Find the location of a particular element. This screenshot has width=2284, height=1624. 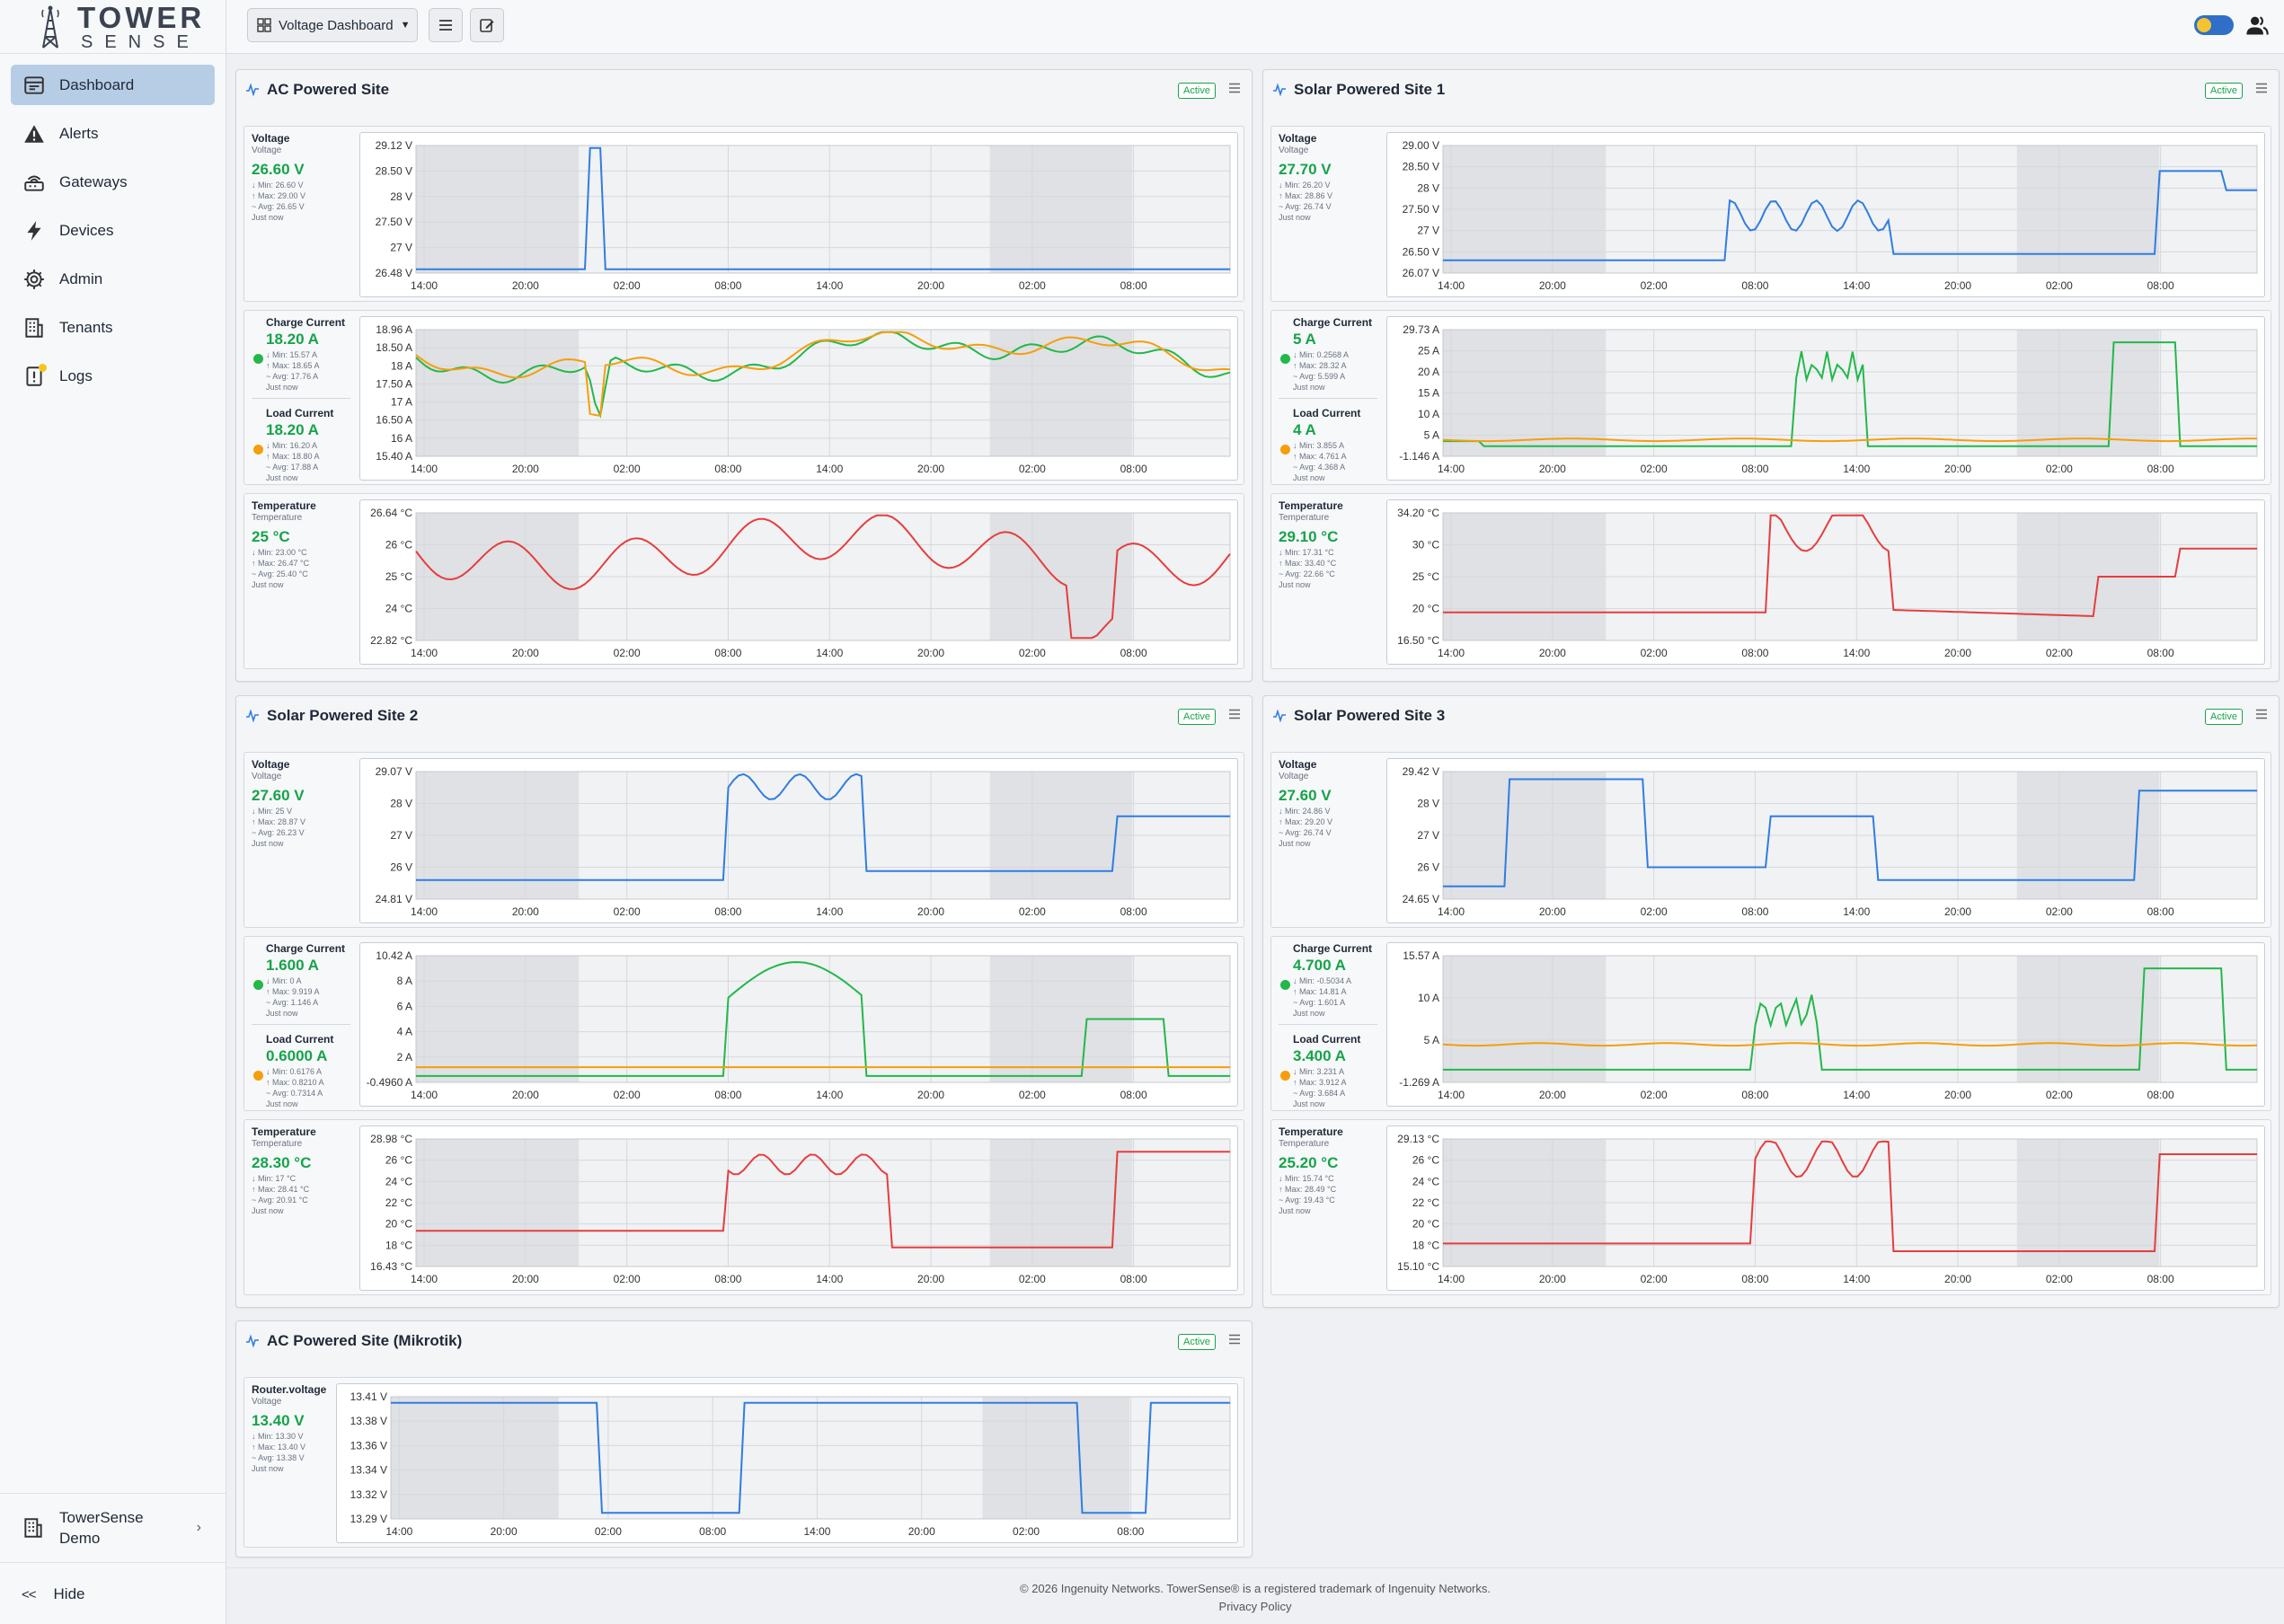

y-tick-label: 26.07 V is located at coordinates (1421, 273).